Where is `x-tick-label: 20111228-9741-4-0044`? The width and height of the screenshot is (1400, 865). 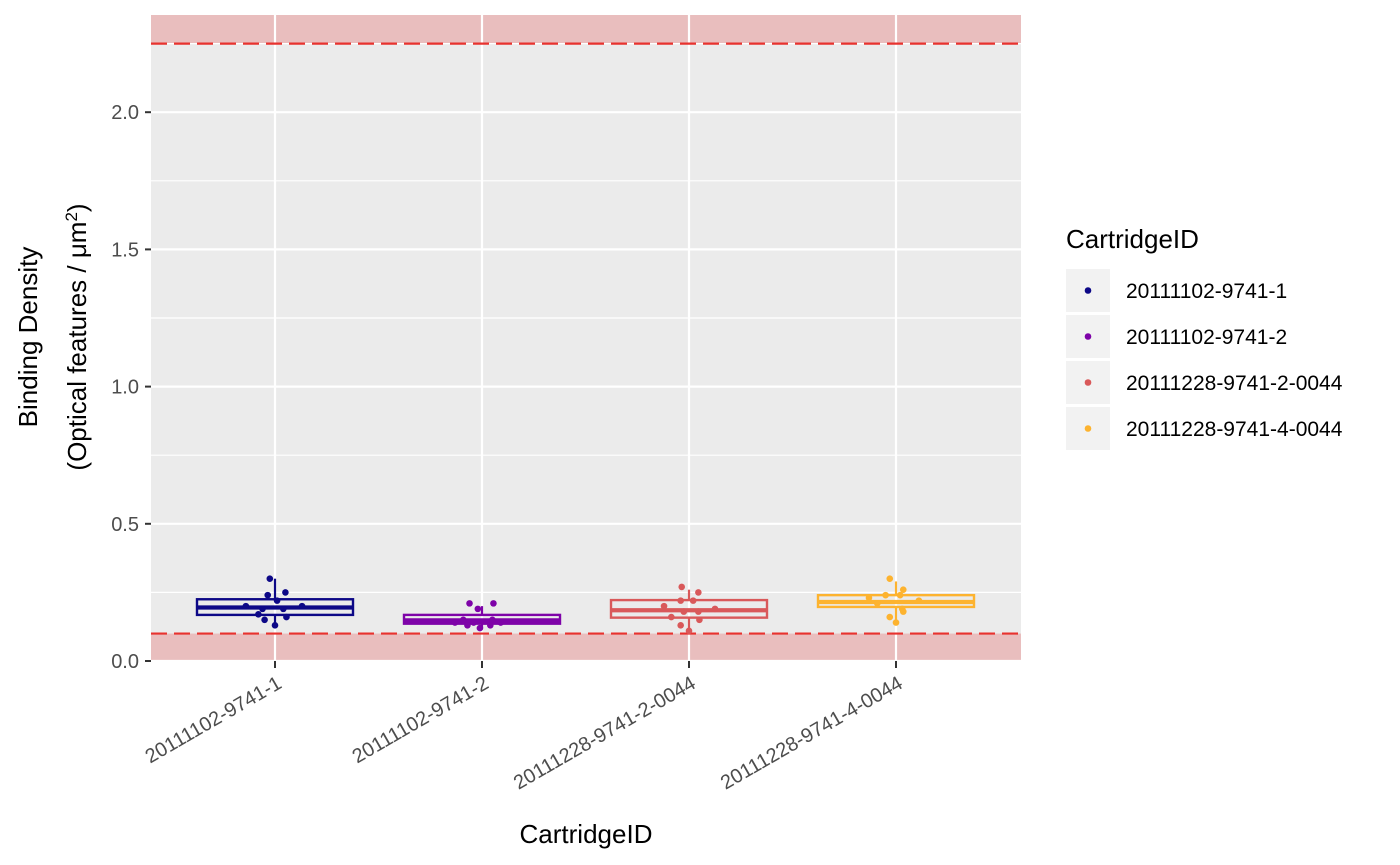 x-tick-label: 20111228-9741-4-0044 is located at coordinates (811, 733).